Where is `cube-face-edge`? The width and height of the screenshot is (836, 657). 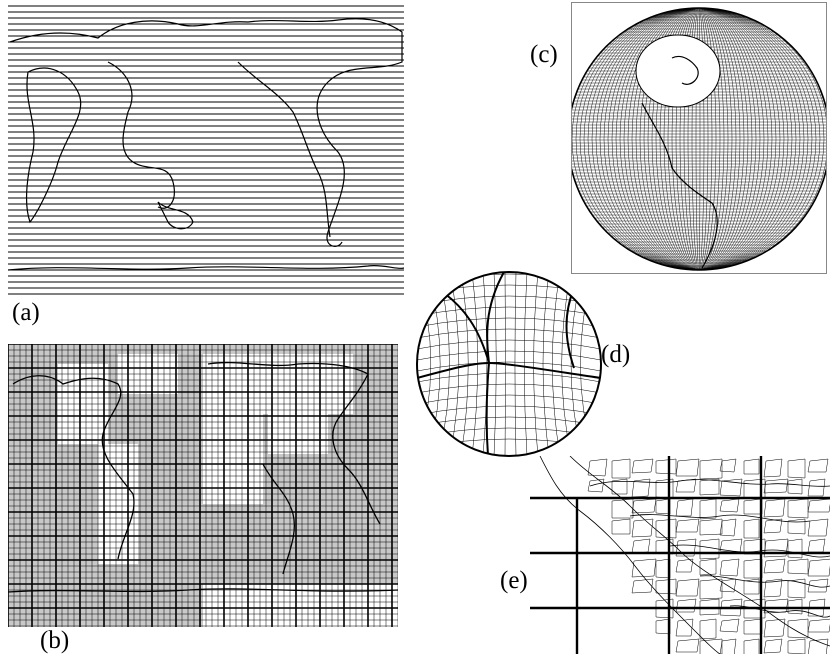
cube-face-edge is located at coordinates (495, 318).